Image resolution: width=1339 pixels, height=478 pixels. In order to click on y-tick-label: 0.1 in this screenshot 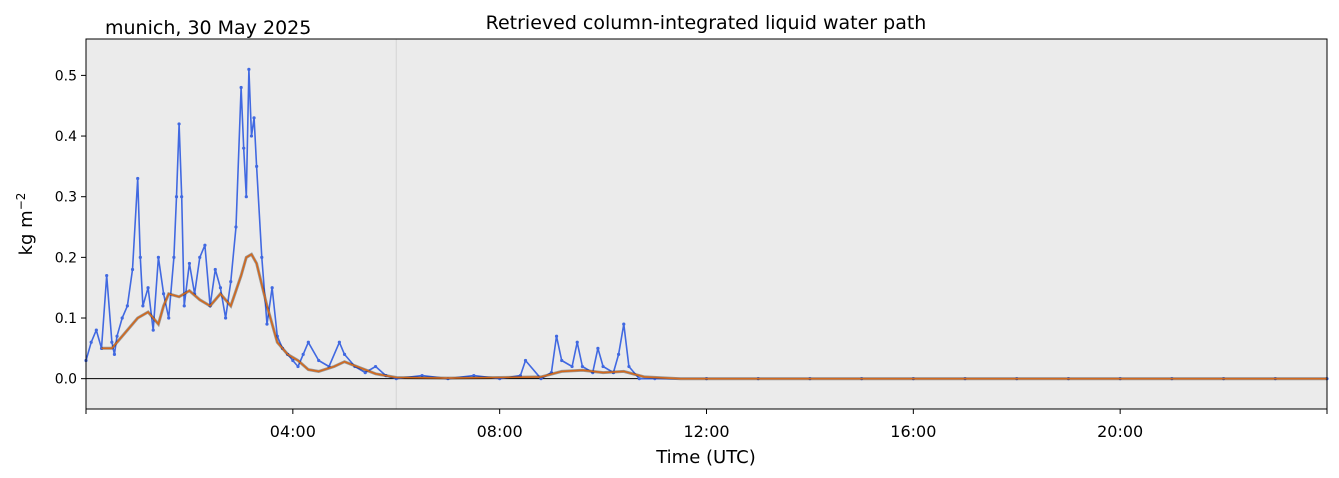, I will do `click(66, 319)`.